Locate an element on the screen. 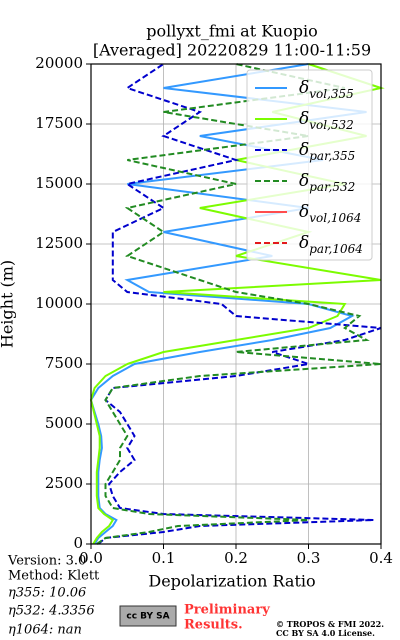 The image size is (400, 640). copyright-text: CC BY SA 4.0 License. is located at coordinates (325, 633).